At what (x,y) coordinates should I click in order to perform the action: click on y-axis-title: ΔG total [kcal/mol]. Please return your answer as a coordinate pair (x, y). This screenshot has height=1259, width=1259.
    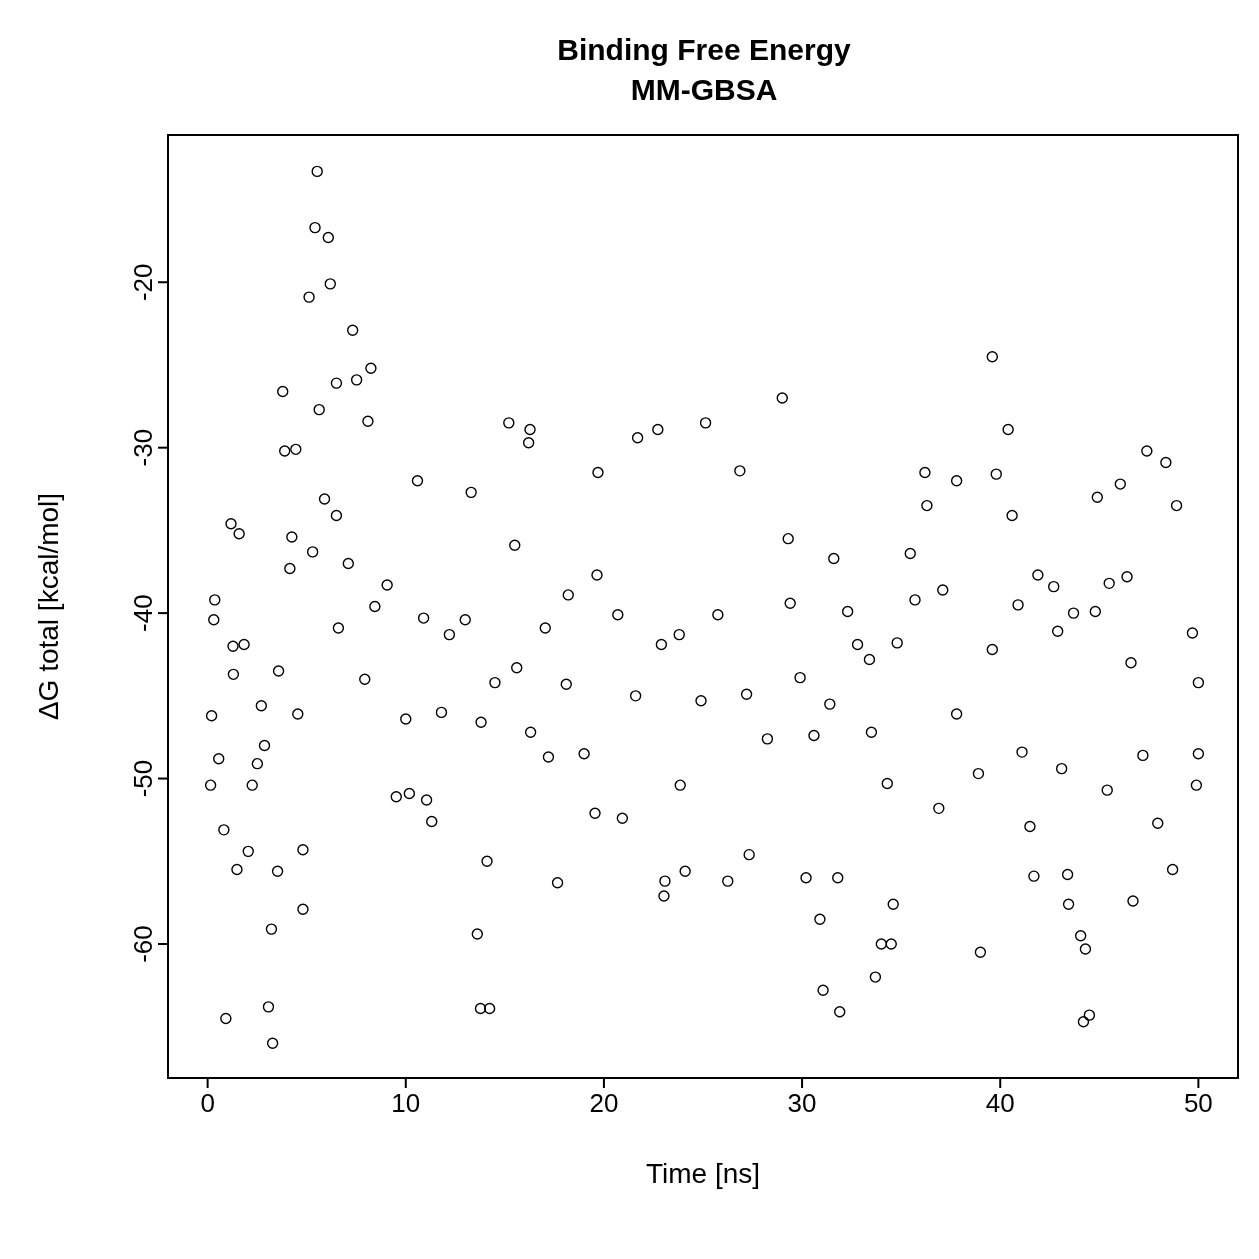
    Looking at the image, I should click on (48, 606).